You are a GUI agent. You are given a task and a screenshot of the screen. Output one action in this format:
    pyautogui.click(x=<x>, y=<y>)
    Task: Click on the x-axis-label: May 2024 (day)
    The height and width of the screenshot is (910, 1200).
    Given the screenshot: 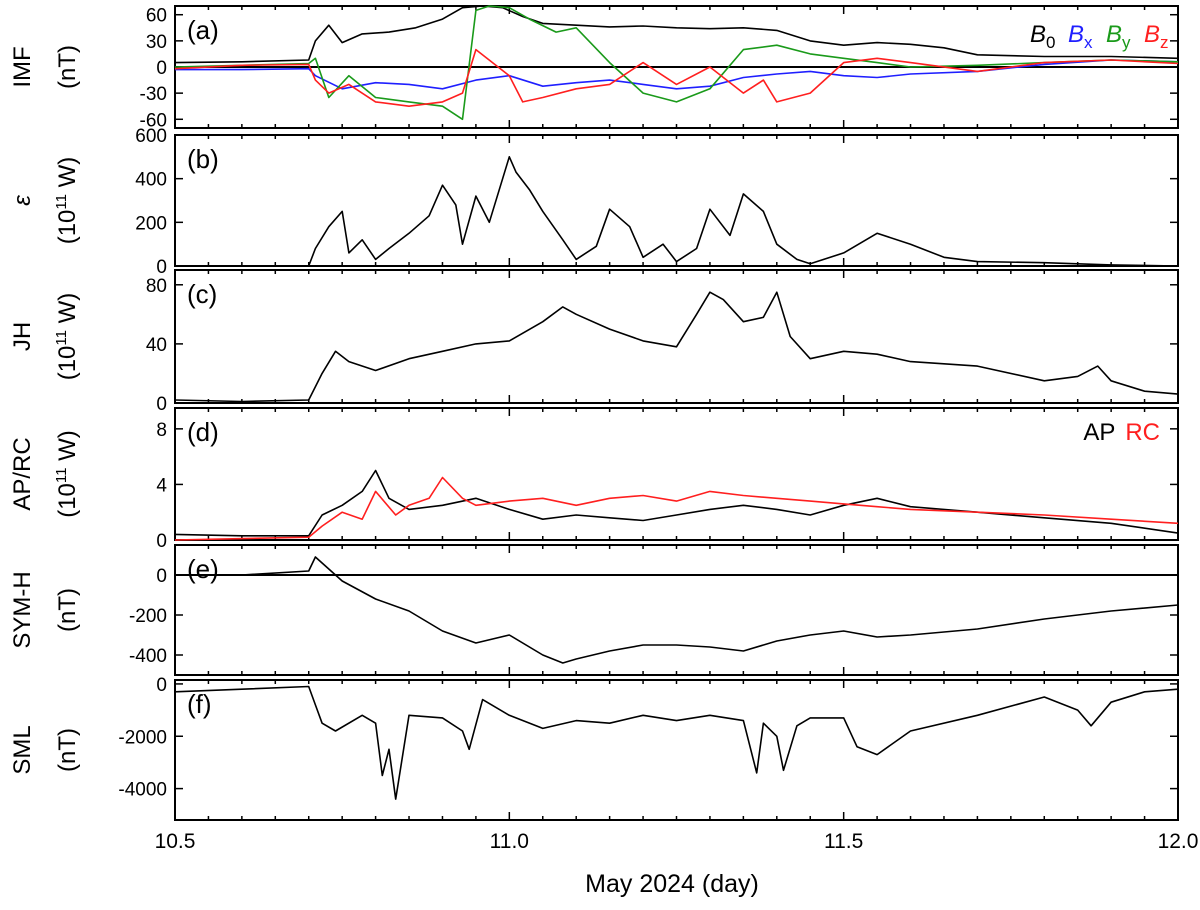 What is the action you would take?
    pyautogui.click(x=672, y=884)
    